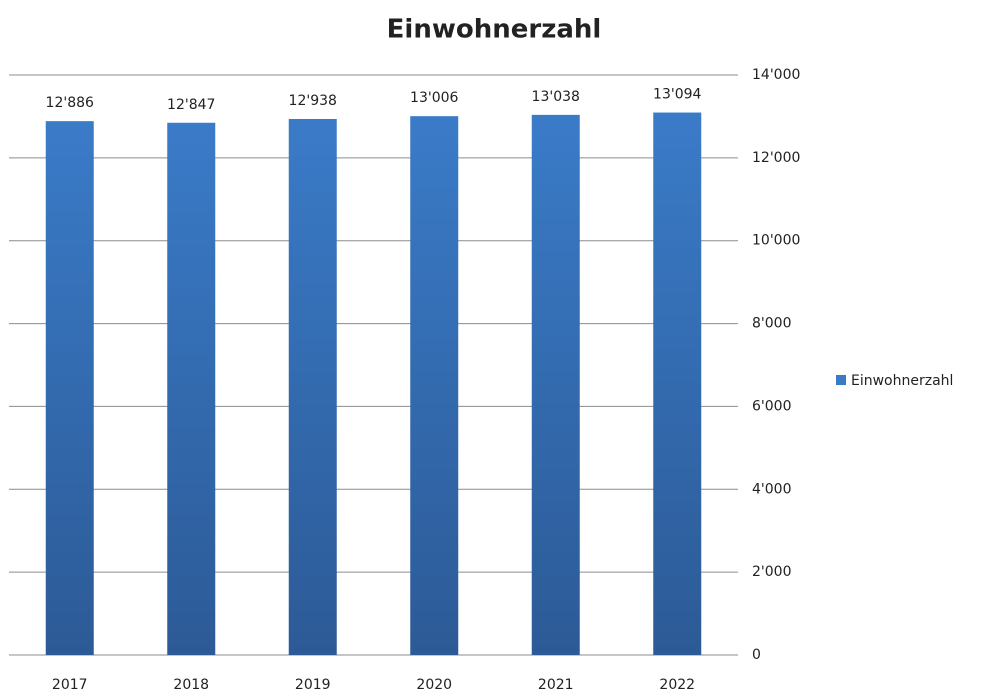  What do you see at coordinates (313, 684) in the screenshot?
I see `x-tick-label: 2019` at bounding box center [313, 684].